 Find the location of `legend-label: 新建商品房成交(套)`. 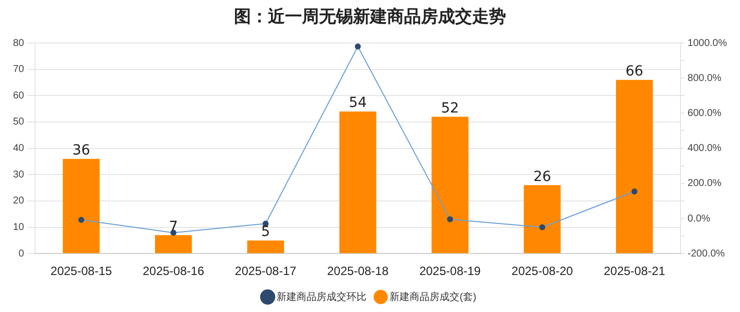

legend-label: 新建商品房成交(套) is located at coordinates (433, 296).